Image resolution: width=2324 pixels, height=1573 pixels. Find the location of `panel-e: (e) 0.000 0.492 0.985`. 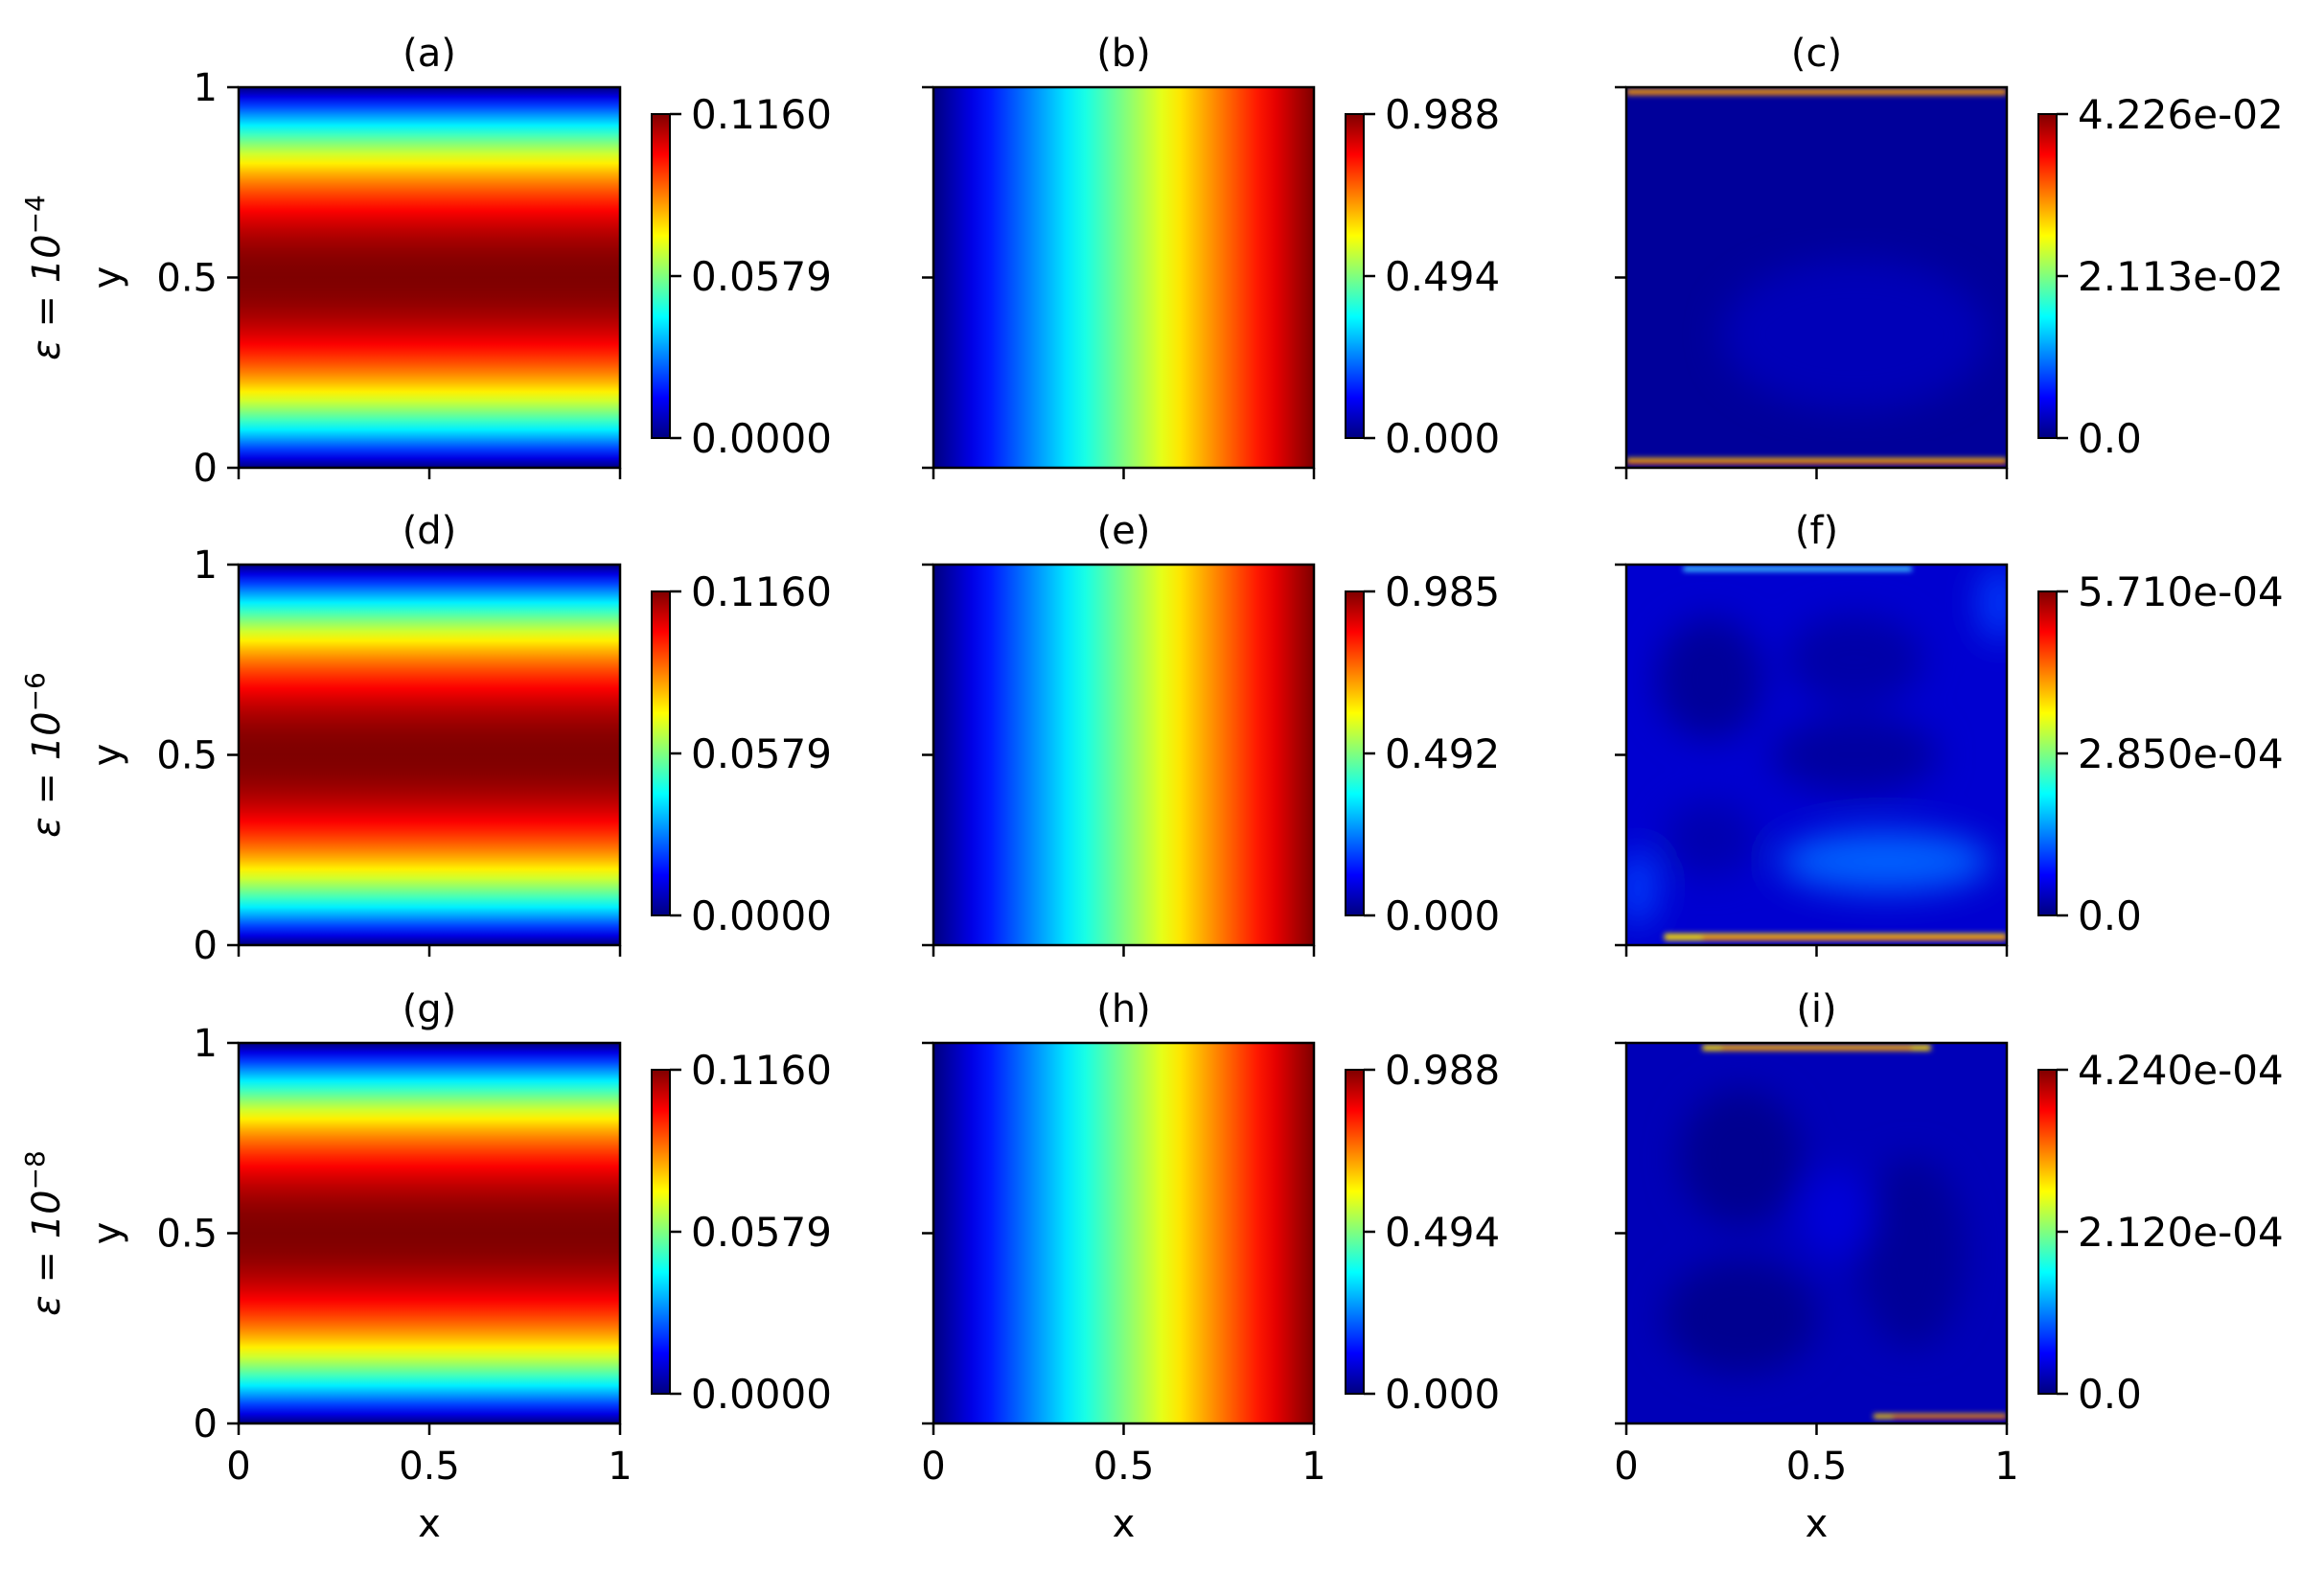

panel-e: (e) 0.000 0.492 0.985 is located at coordinates (1211, 733).